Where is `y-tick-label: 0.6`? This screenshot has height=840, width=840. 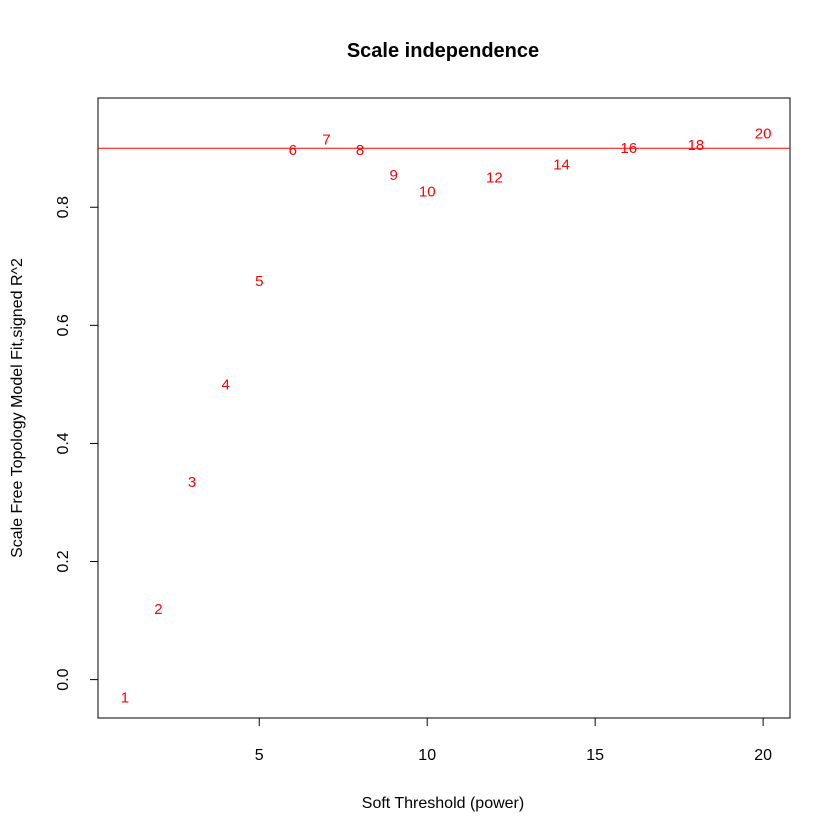
y-tick-label: 0.6 is located at coordinates (63, 325).